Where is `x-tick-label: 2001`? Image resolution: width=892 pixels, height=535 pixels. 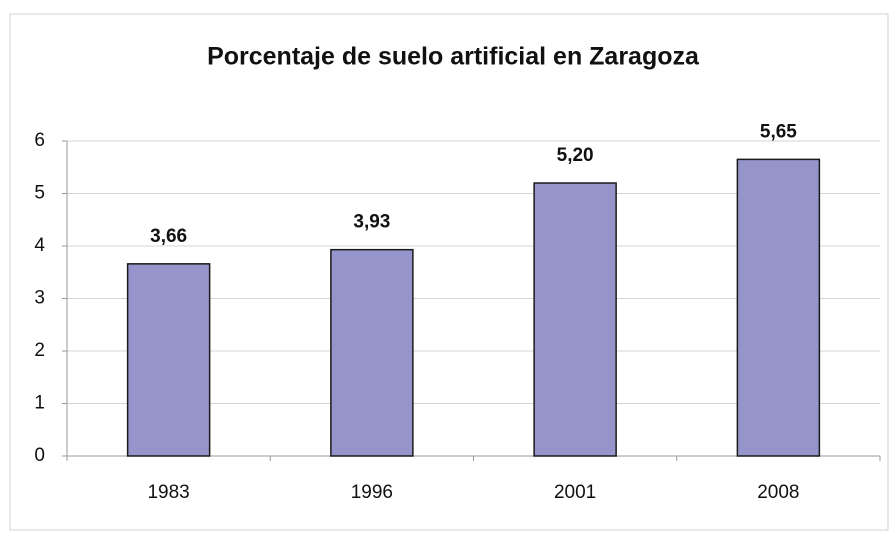 x-tick-label: 2001 is located at coordinates (575, 492).